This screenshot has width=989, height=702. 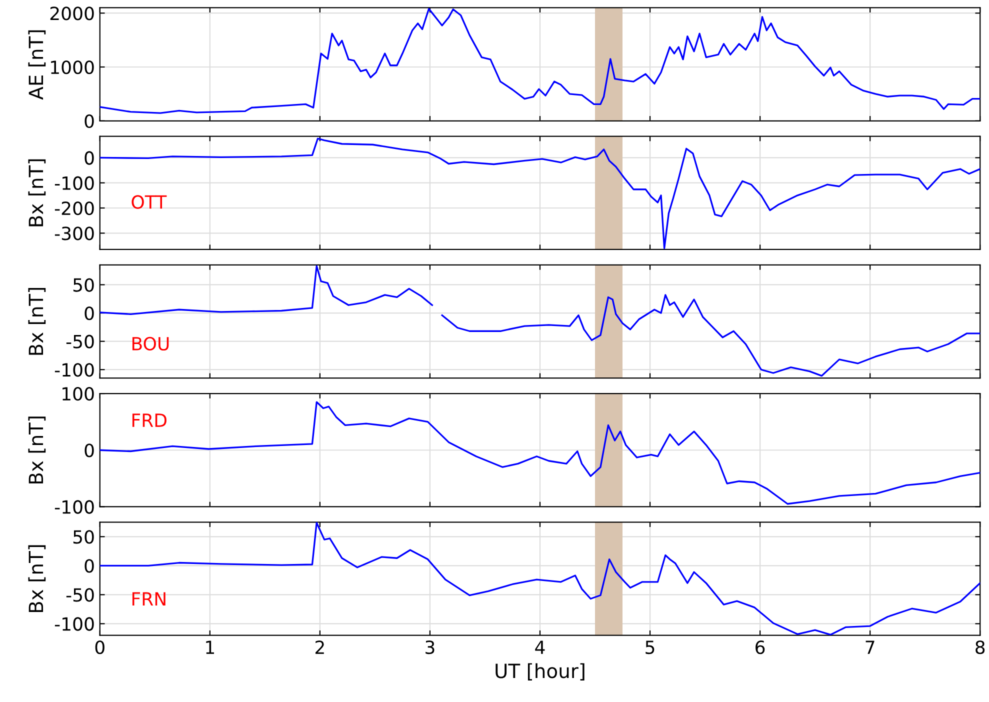 I want to click on y-tick-label: -200, so click(x=74, y=208).